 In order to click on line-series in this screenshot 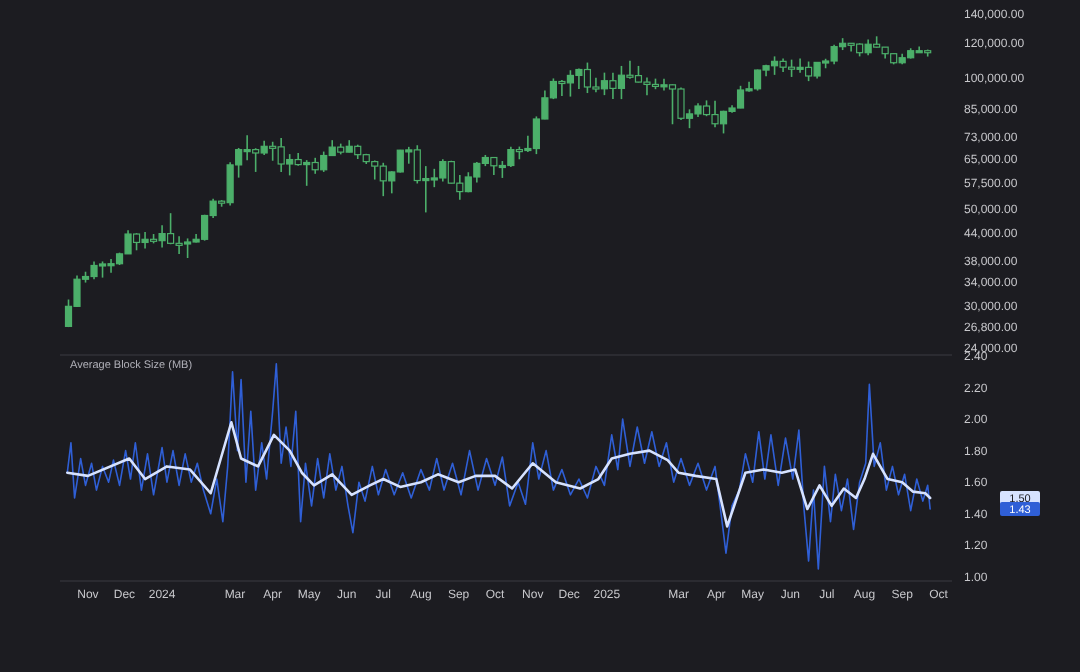, I will do `click(498, 474)`.